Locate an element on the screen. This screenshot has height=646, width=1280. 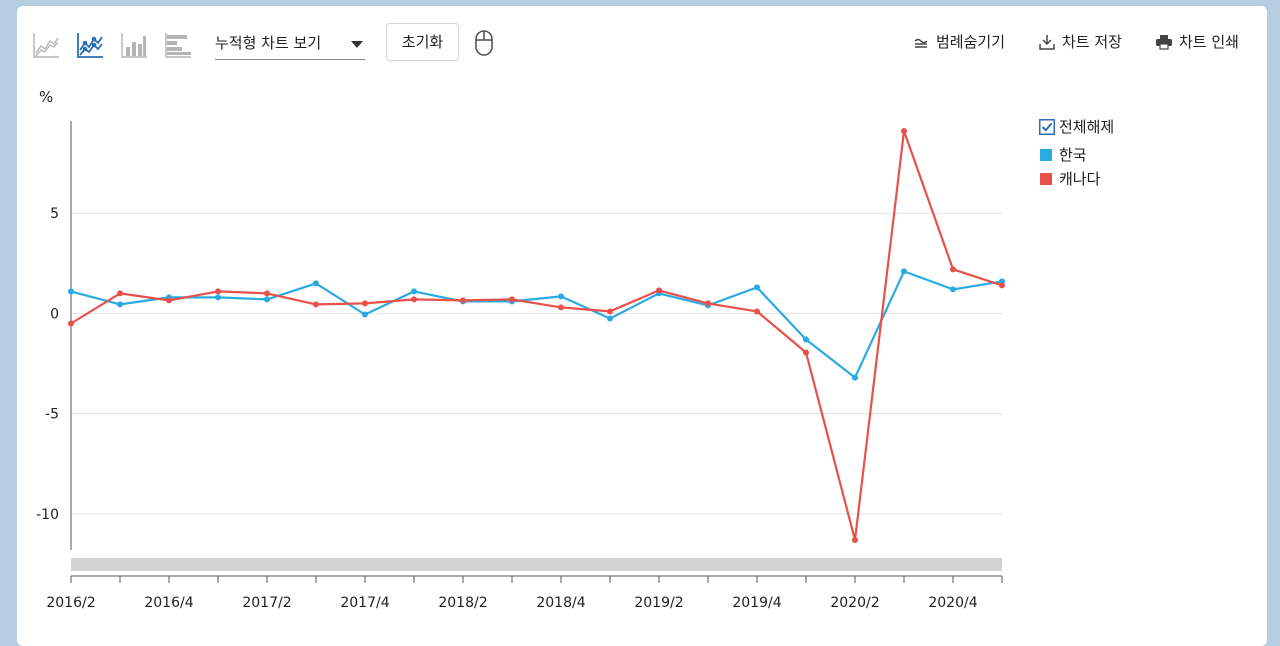
y-tick-label: 5 is located at coordinates (54, 214).